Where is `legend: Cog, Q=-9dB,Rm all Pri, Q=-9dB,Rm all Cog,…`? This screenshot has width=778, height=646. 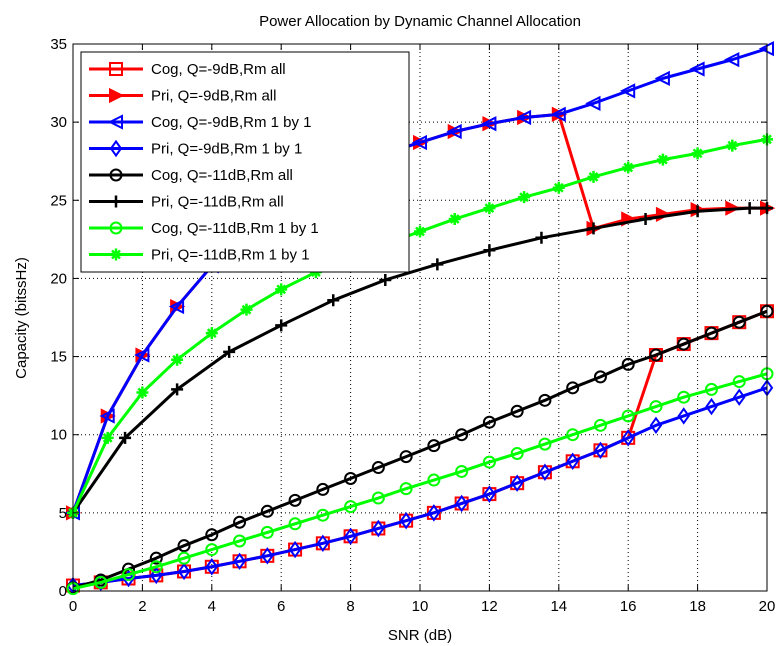 legend: Cog, Q=-9dB,Rm all Pri, Q=-9dB,Rm all Cog,… is located at coordinates (245, 162).